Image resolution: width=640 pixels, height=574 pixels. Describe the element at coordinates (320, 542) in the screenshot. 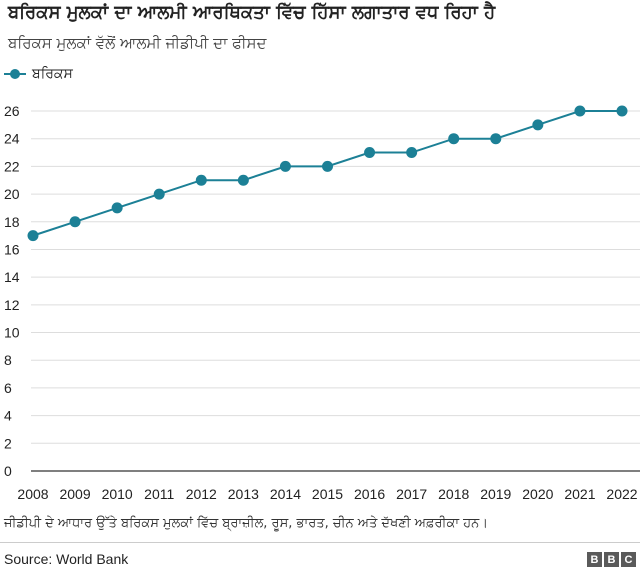

I see `footer-divider` at that location.